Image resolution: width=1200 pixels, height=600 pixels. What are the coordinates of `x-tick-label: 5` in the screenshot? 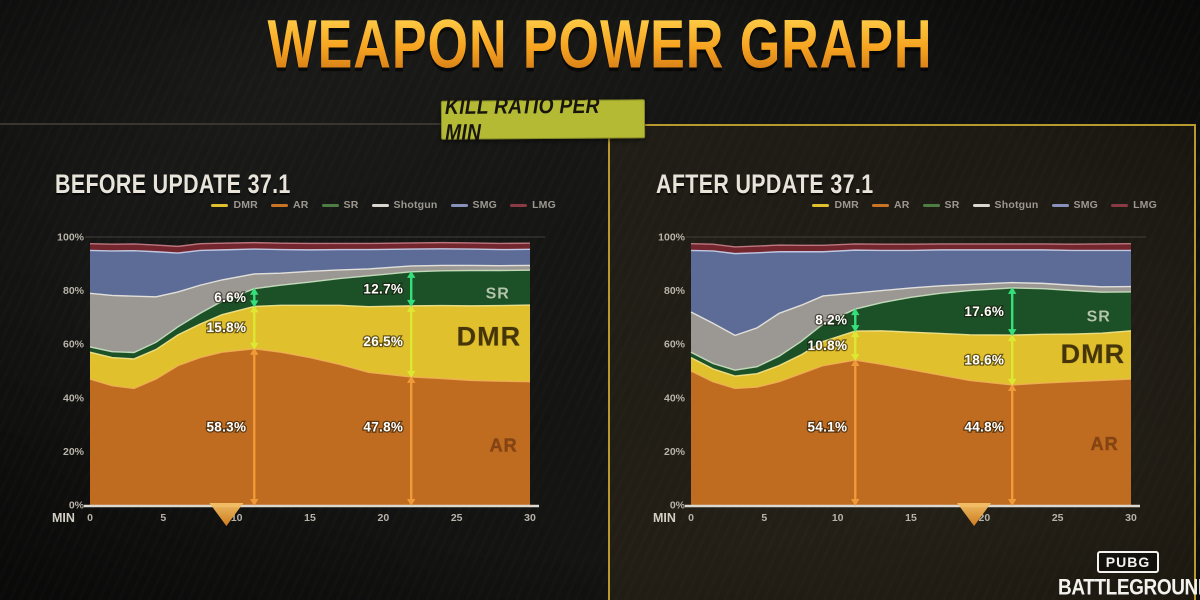 It's located at (163, 518).